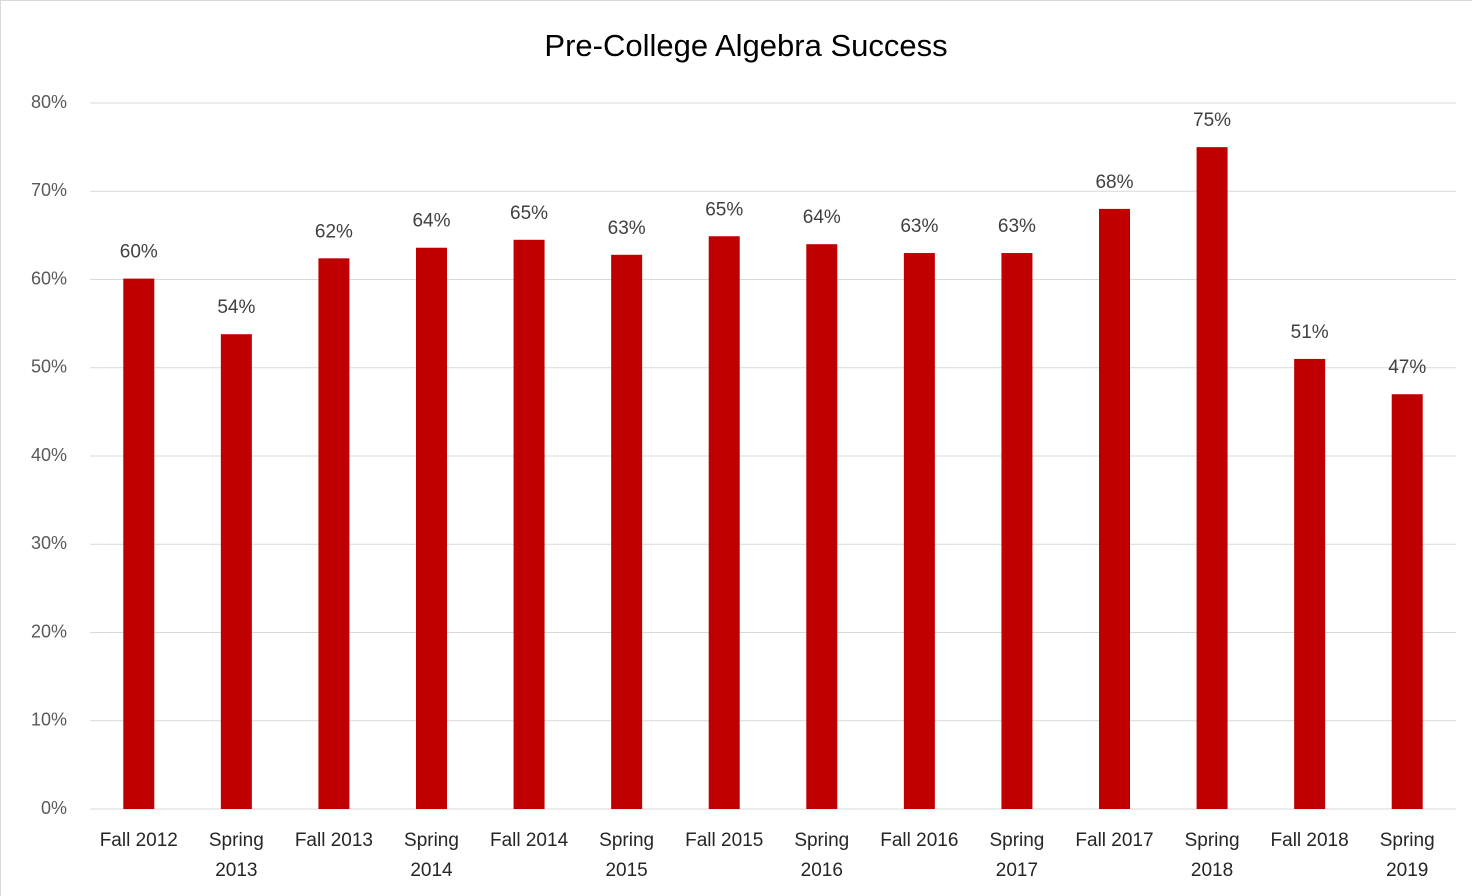  Describe the element at coordinates (236, 307) in the screenshot. I see `data-label: 54%` at that location.